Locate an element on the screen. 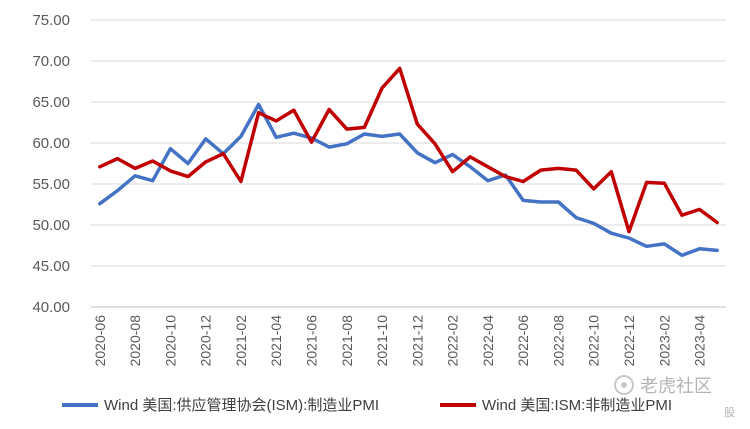 This screenshot has width=750, height=429. x-tick-label: 2021-10 is located at coordinates (382, 341).